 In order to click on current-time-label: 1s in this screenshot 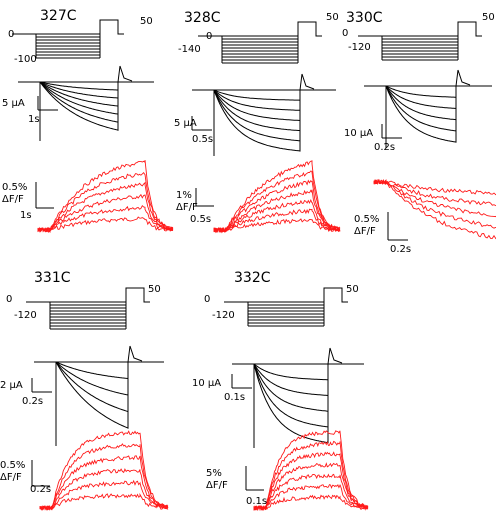, I will do `click(34, 119)`.